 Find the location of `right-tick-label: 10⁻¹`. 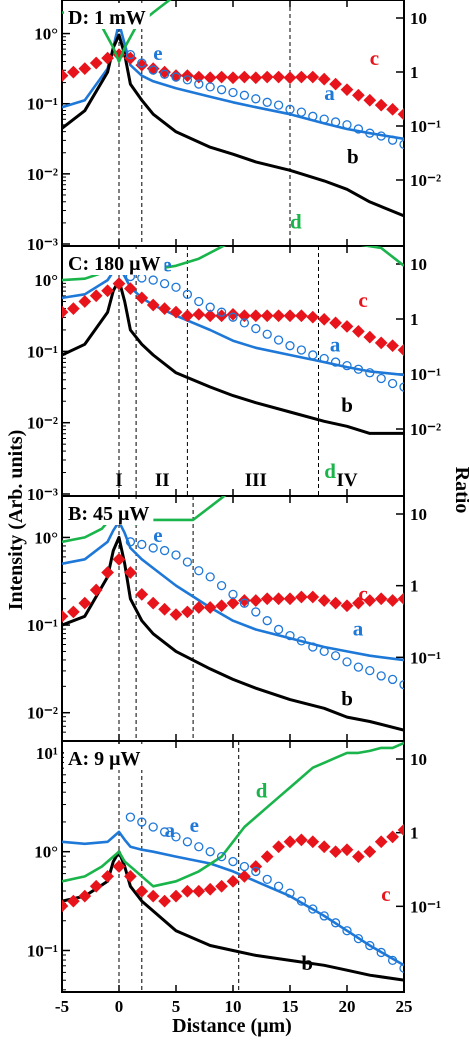

right-tick-label: 10⁻¹ is located at coordinates (425, 374).